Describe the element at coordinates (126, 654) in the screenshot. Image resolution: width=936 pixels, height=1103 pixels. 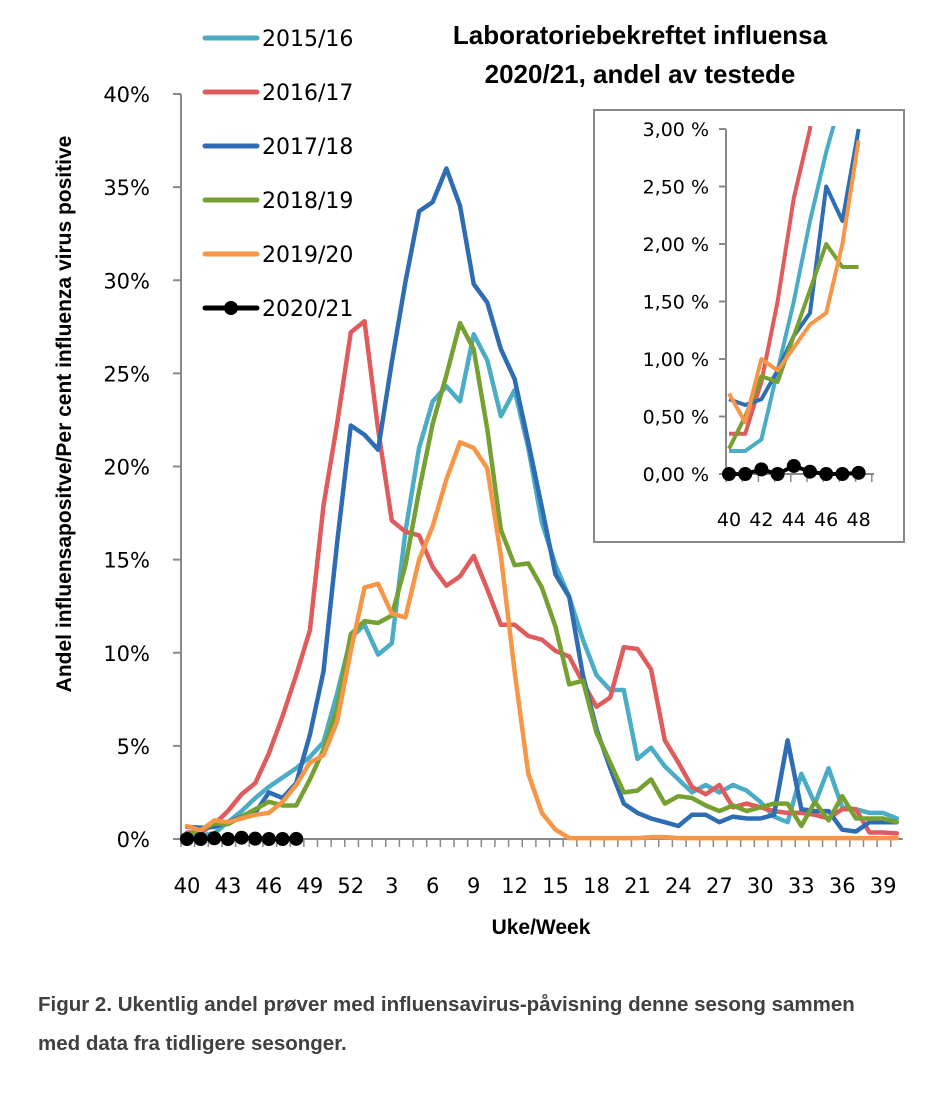
I see `y-tick-label: 10%` at that location.